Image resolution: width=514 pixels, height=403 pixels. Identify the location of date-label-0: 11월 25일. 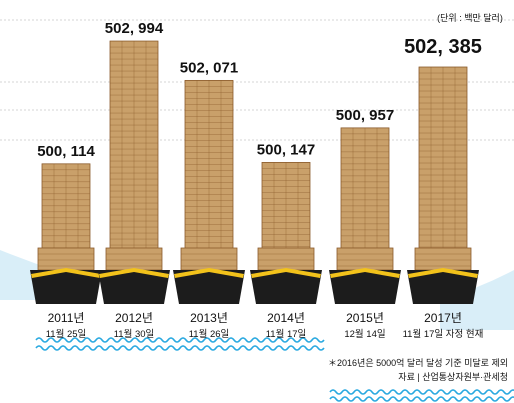
(66, 334).